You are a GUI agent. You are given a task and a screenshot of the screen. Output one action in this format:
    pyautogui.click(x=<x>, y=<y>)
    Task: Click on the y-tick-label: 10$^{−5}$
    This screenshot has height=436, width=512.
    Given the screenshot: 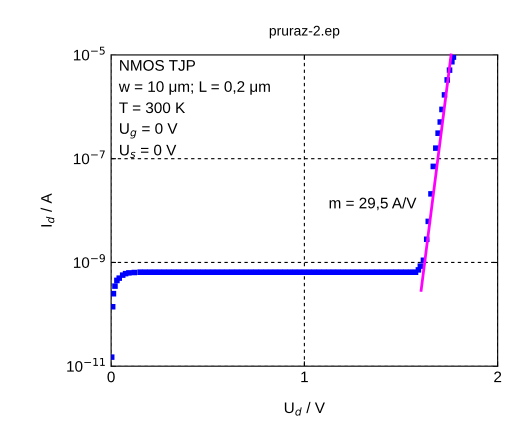 What is the action you would take?
    pyautogui.click(x=89, y=53)
    